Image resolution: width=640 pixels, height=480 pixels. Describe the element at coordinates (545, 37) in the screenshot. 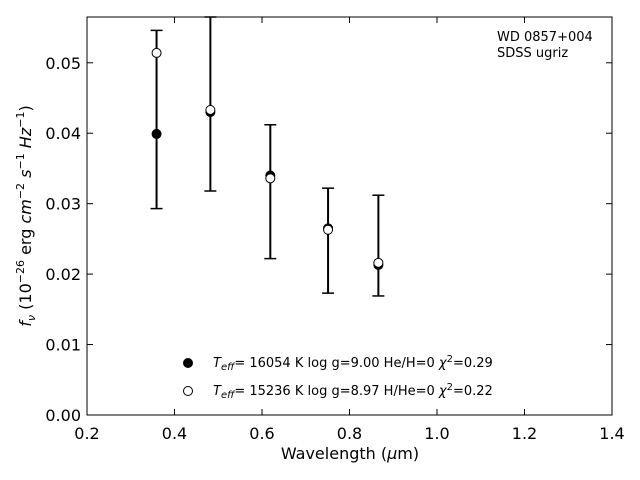

I see `annotation-object: WD 0857+004` at that location.